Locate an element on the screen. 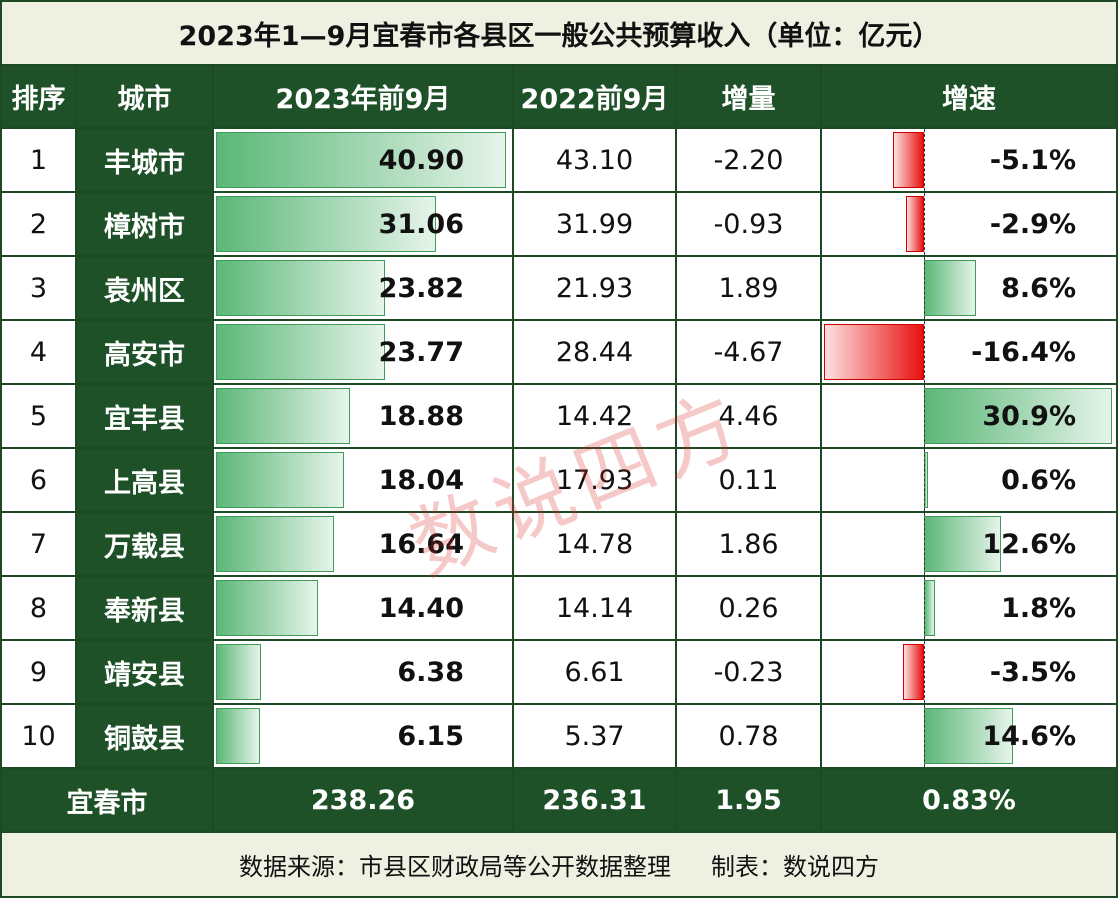  cell-text: 28.44 is located at coordinates (594, 352).